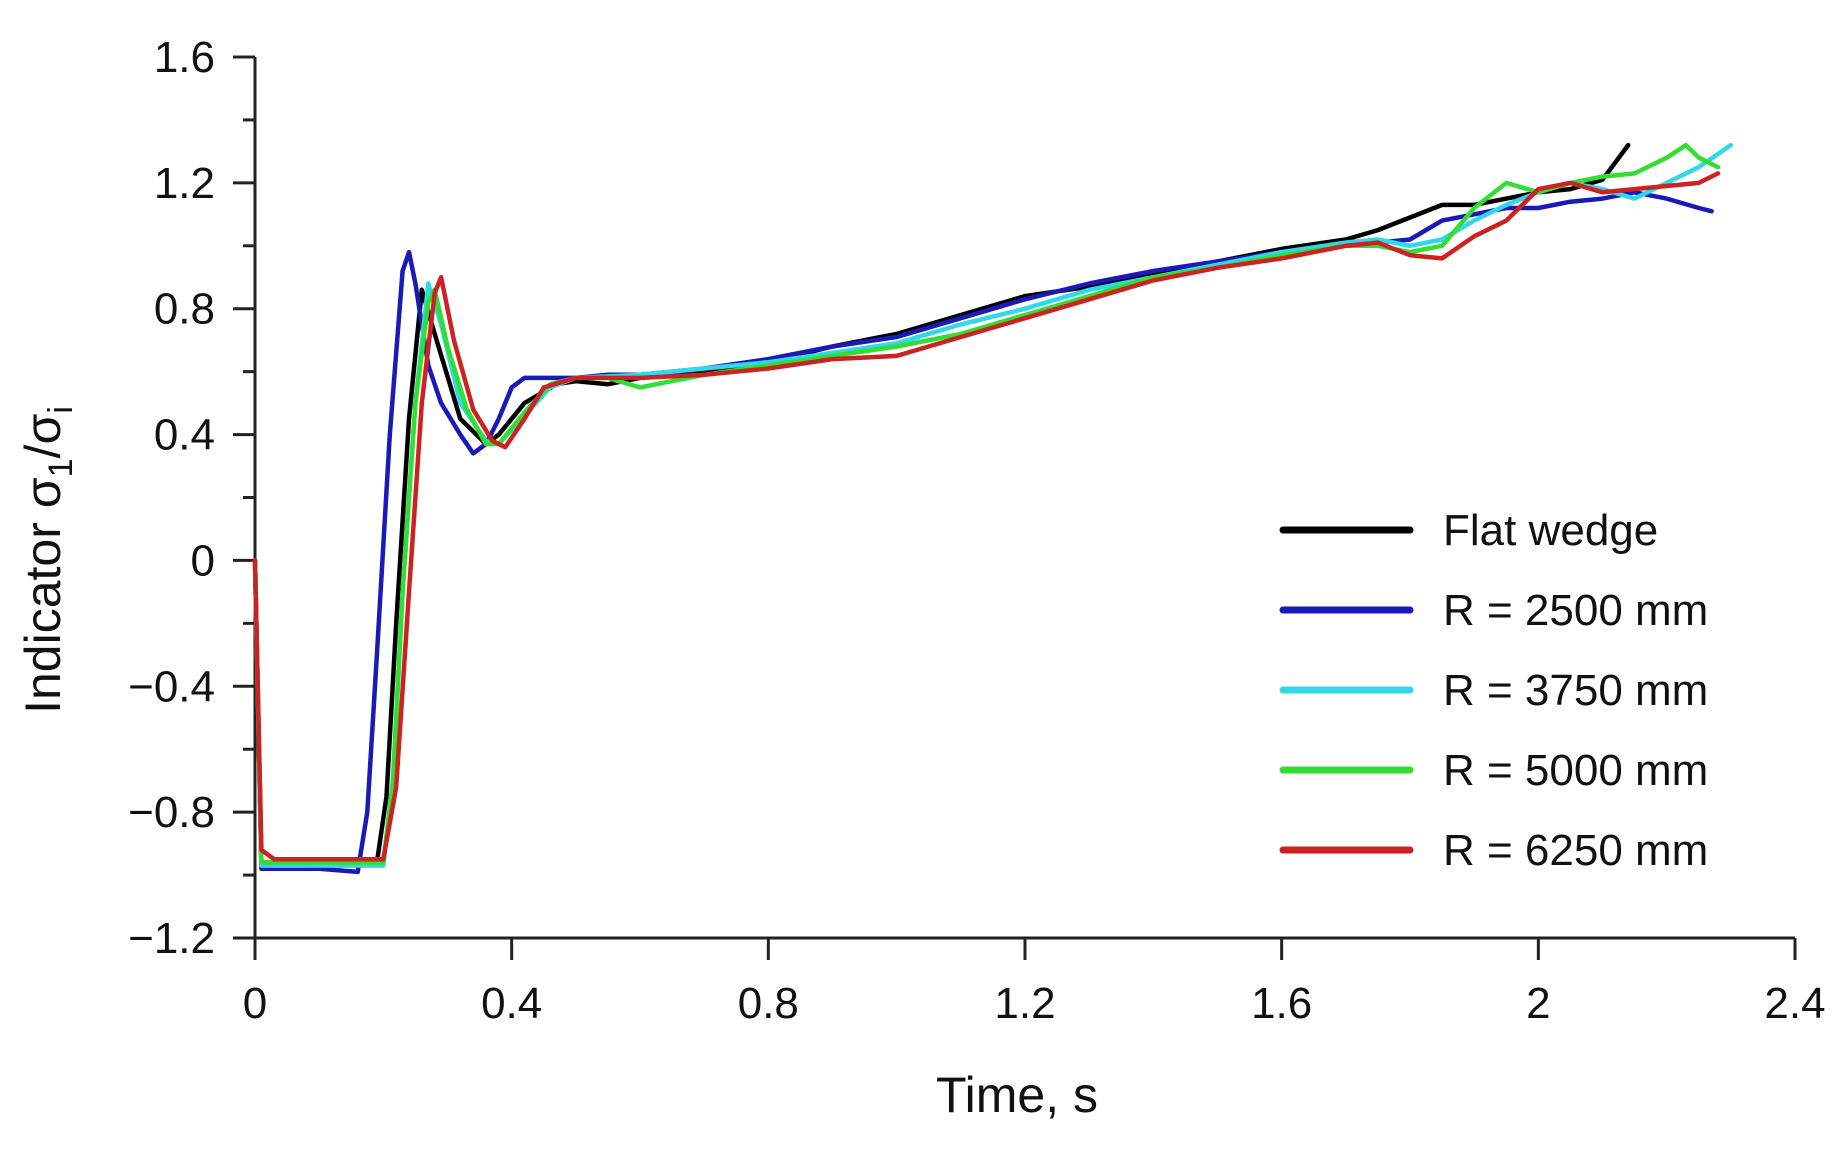  Describe the element at coordinates (768, 1003) in the screenshot. I see `x-tick-label: 0.8` at that location.